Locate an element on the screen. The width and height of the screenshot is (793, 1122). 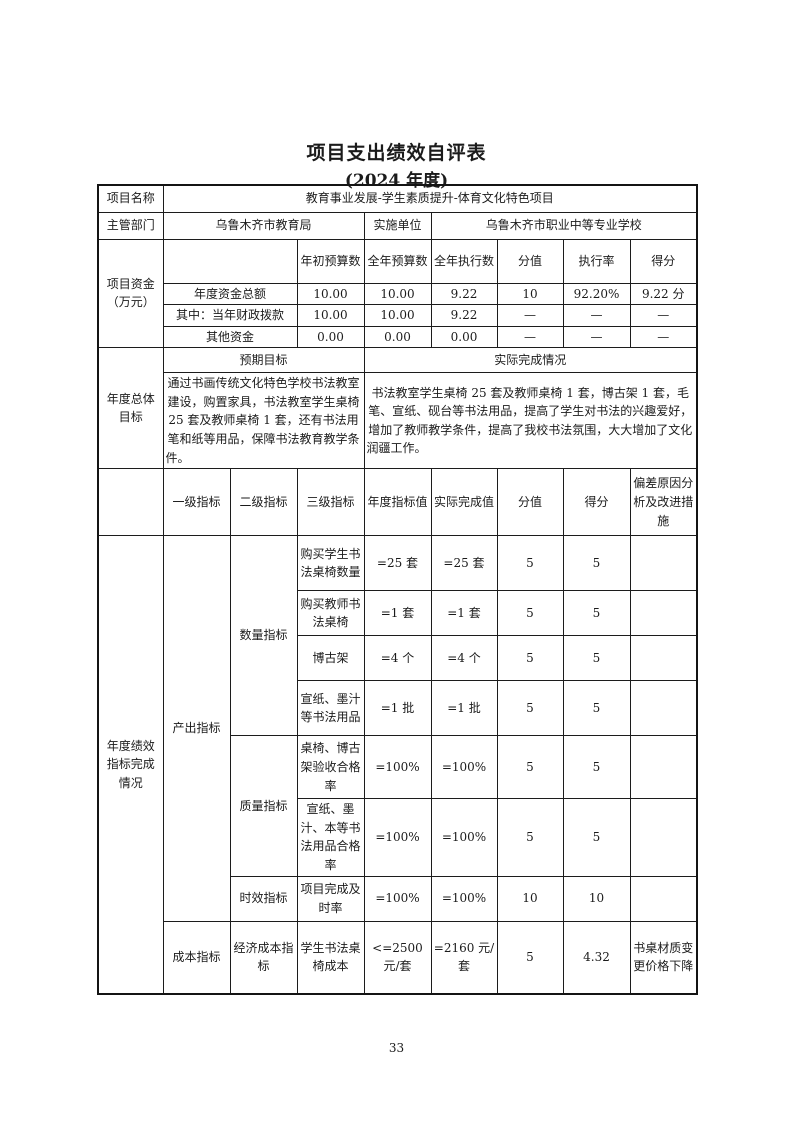
funding-row-label: 其他资金 is located at coordinates (230, 337).